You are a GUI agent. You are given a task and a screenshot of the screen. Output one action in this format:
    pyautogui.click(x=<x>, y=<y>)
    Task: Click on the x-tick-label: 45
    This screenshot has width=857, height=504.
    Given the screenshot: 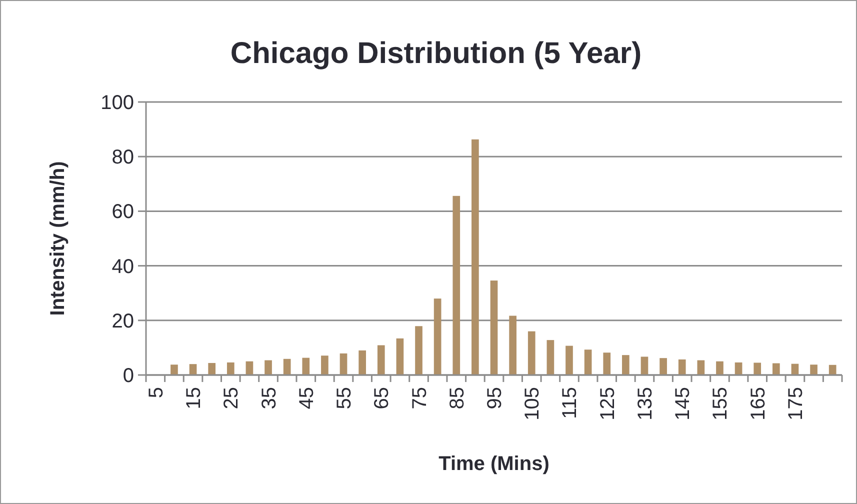 What is the action you would take?
    pyautogui.click(x=307, y=398)
    